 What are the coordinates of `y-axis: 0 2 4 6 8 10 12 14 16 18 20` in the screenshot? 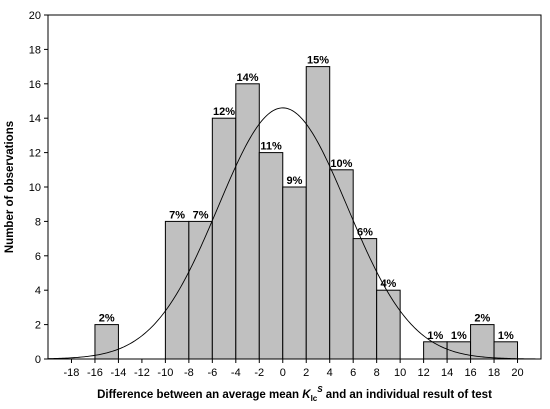 It's located at (38, 188).